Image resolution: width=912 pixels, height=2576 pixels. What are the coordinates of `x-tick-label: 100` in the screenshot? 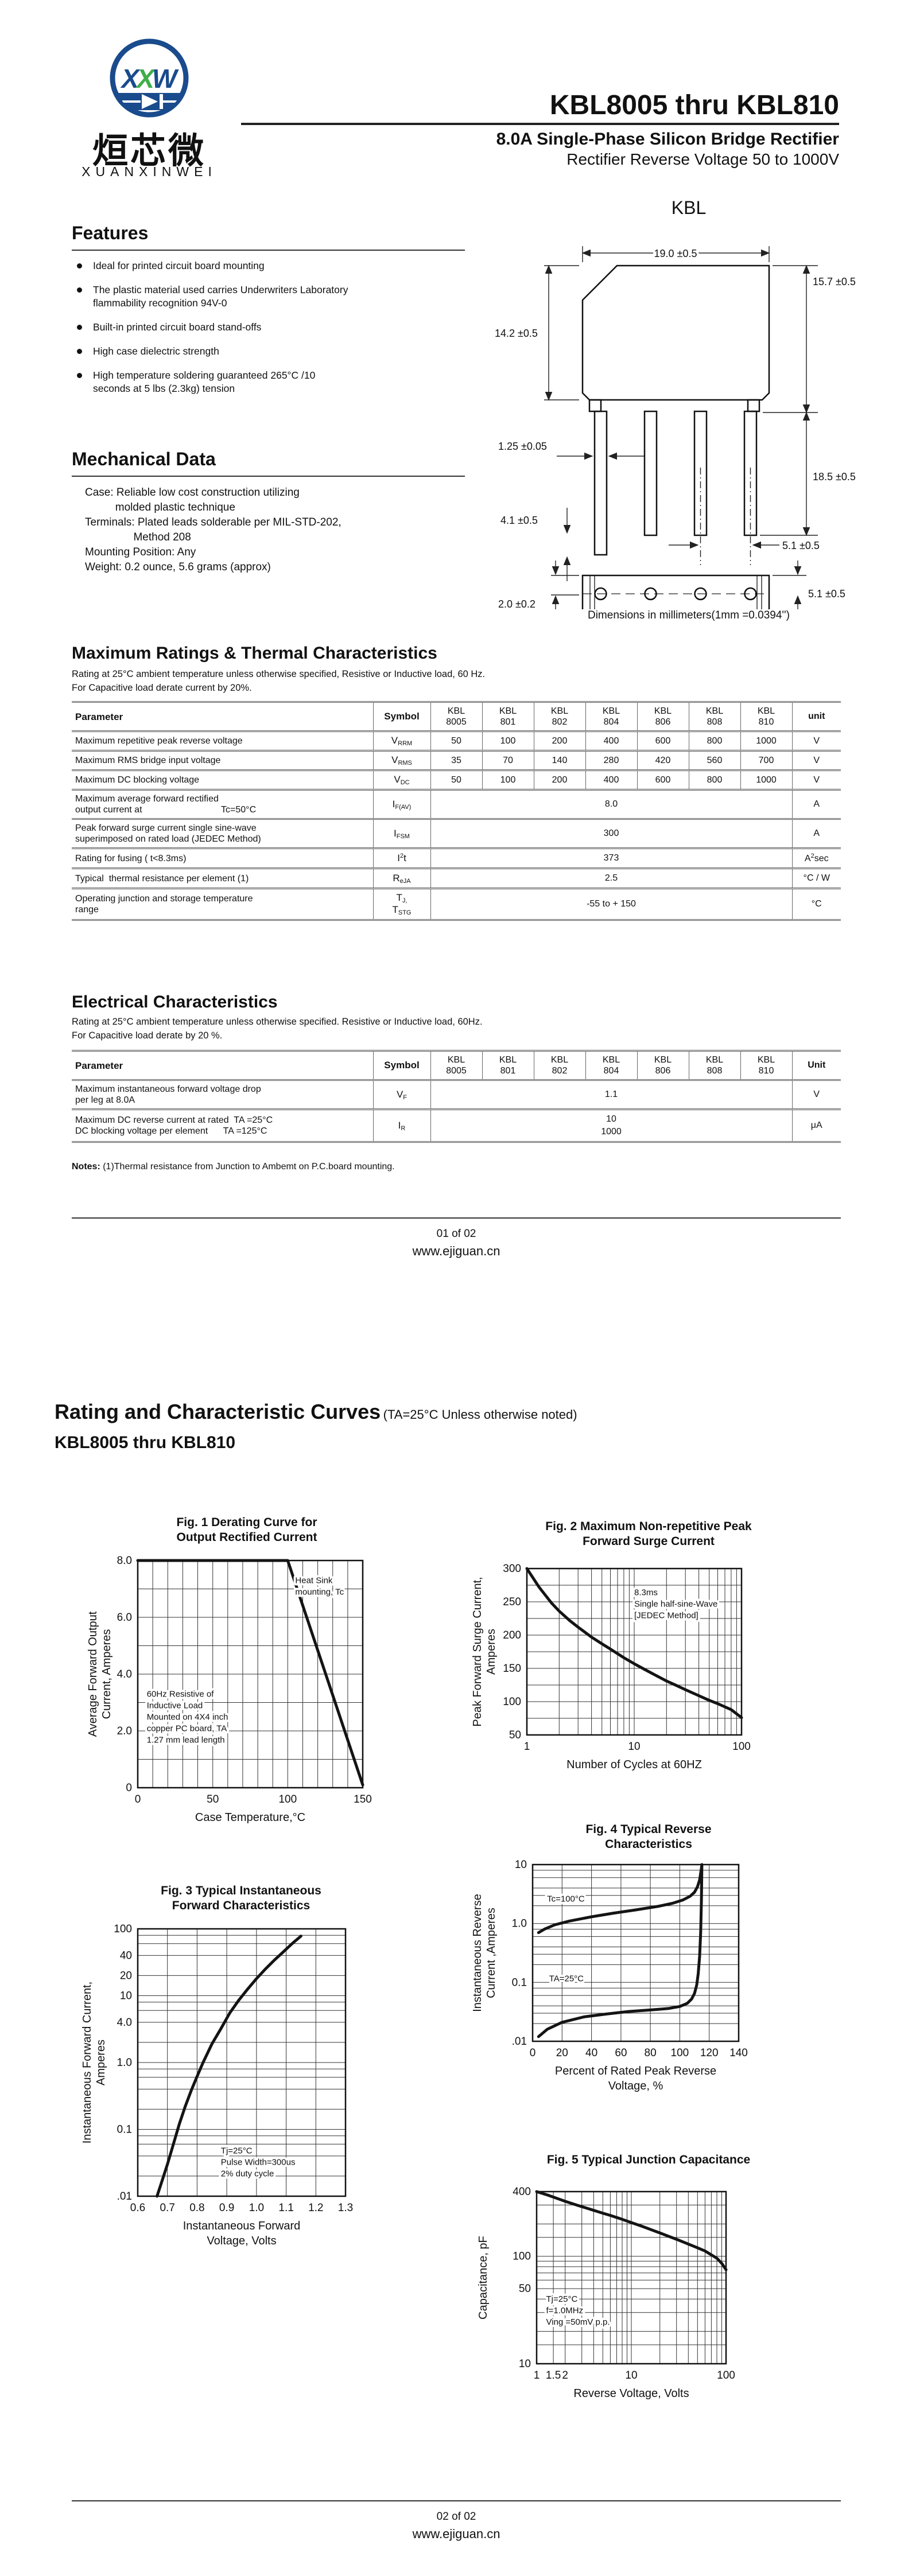 It's located at (287, 1799).